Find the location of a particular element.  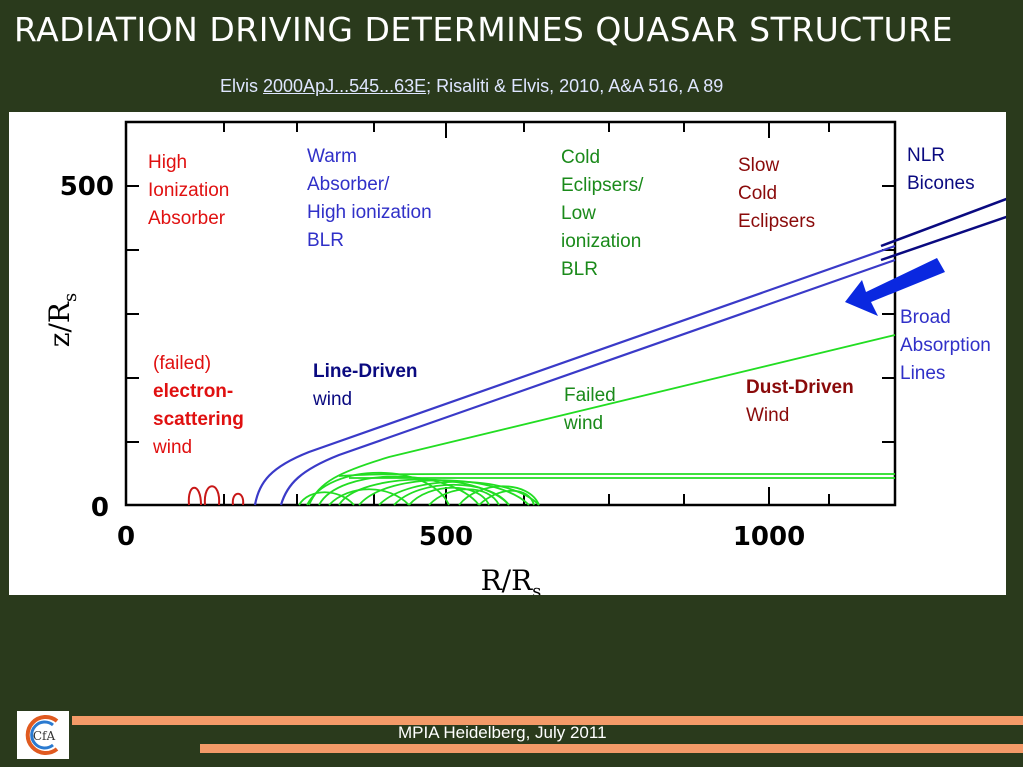

x-axis-title: R/Rs is located at coordinates (511, 579).